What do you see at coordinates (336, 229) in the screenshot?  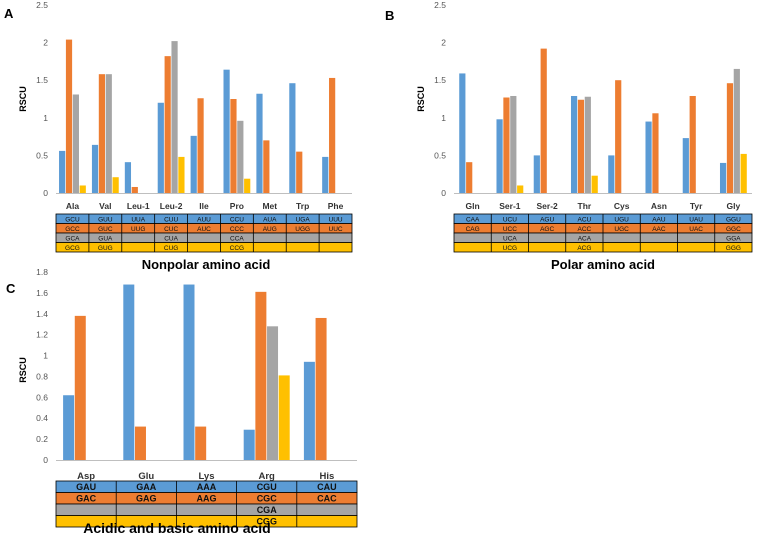 I see `codon-cell: UUC` at bounding box center [336, 229].